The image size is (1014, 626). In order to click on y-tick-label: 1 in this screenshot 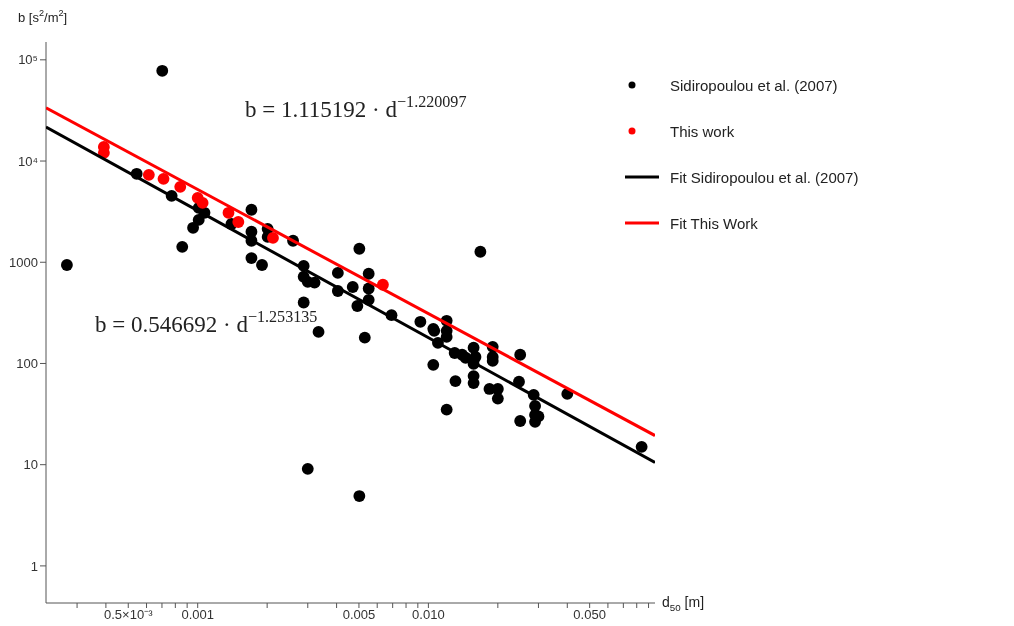, I will do `click(34, 566)`.